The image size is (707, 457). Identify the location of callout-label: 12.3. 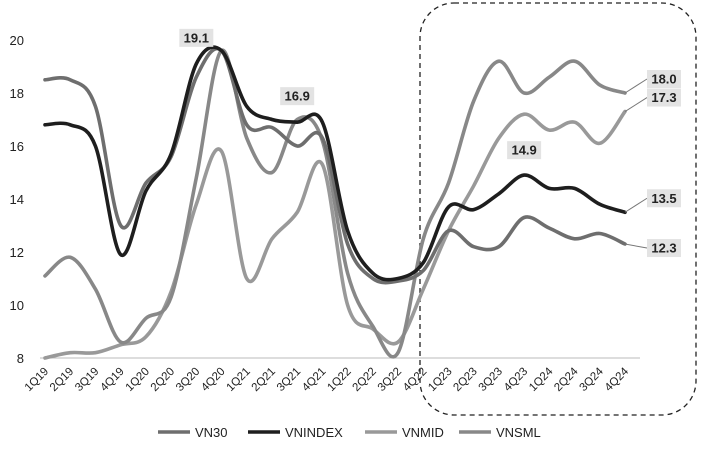
(663, 248).